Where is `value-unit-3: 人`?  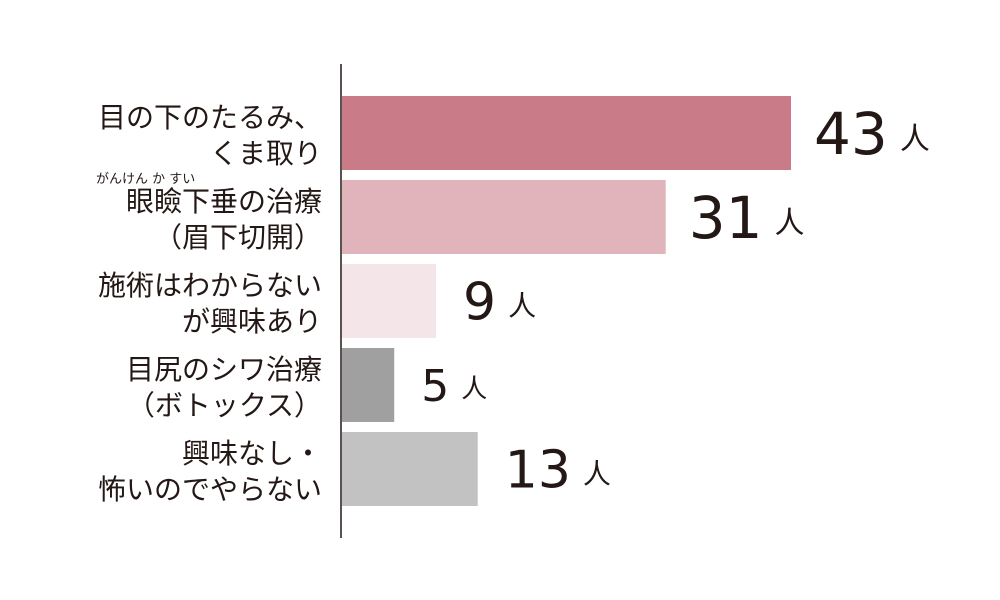 value-unit-3: 人 is located at coordinates (474, 389).